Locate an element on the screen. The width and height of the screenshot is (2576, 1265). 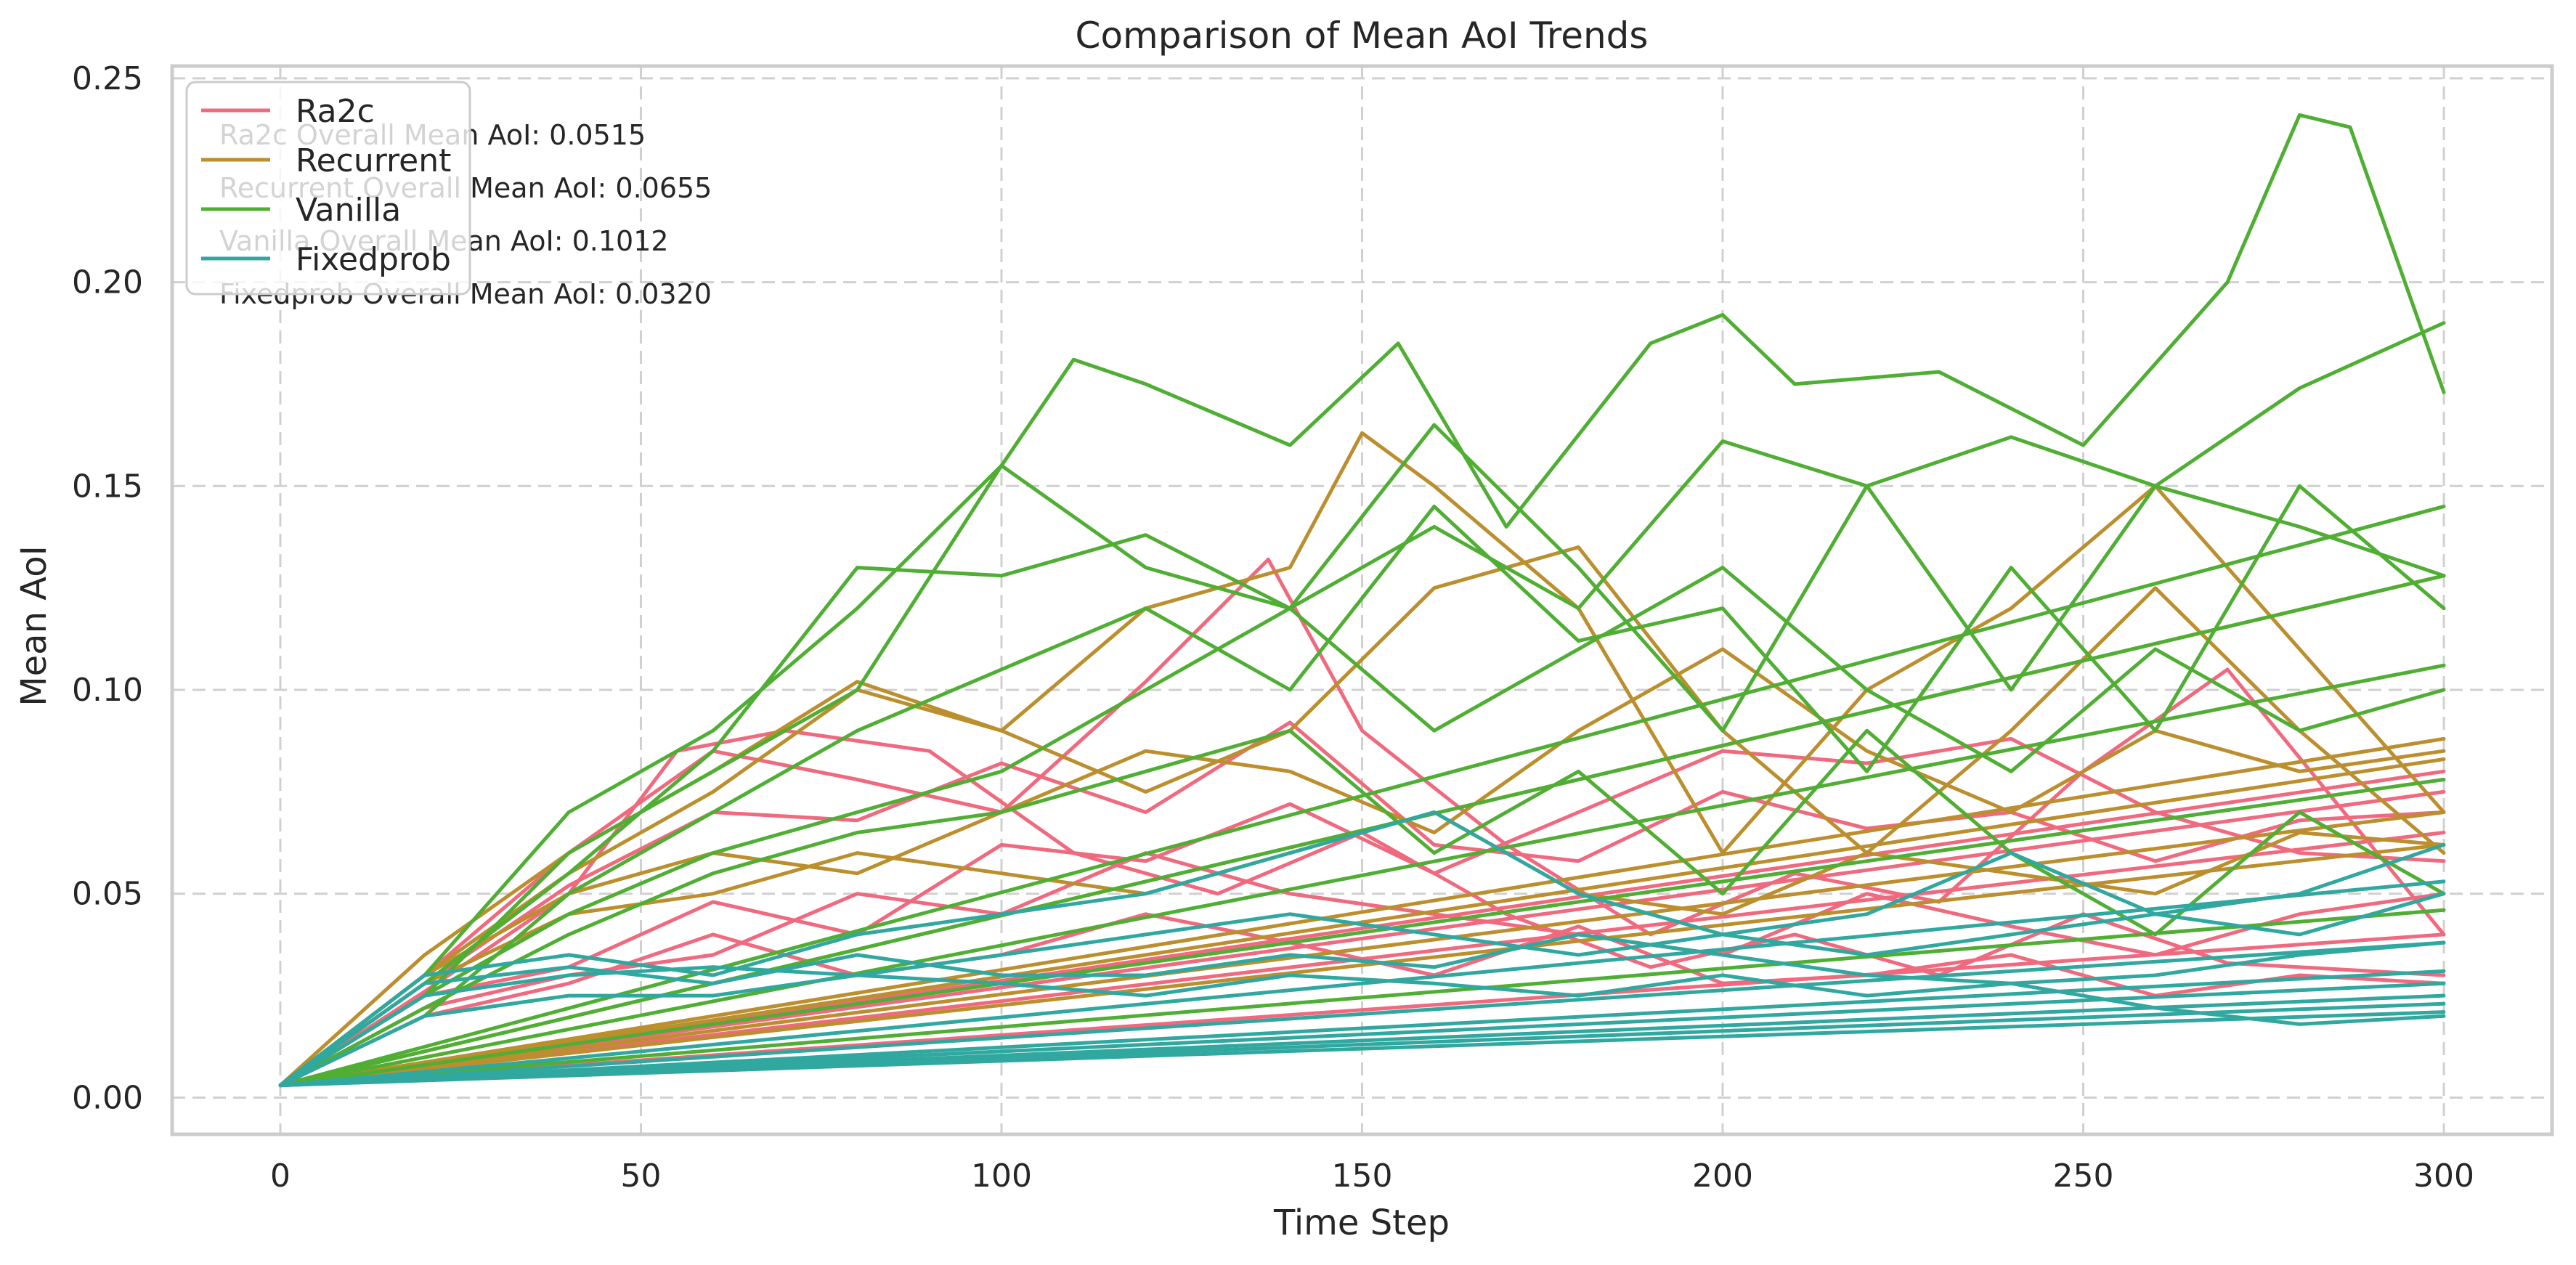
y-axis-label: Mean AoI is located at coordinates (34, 626).